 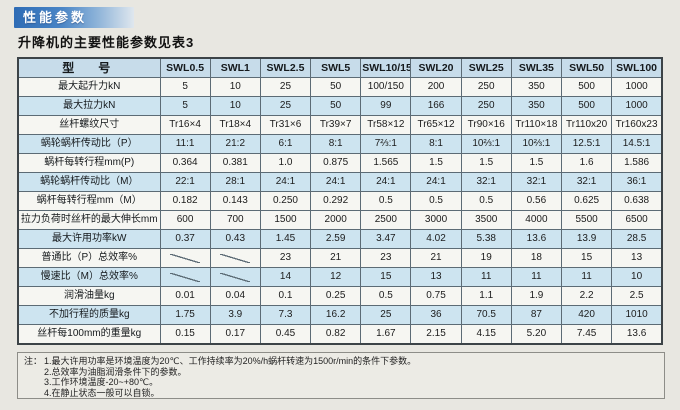 What do you see at coordinates (285, 201) in the screenshot?
I see `value-cell: 0.250` at bounding box center [285, 201].